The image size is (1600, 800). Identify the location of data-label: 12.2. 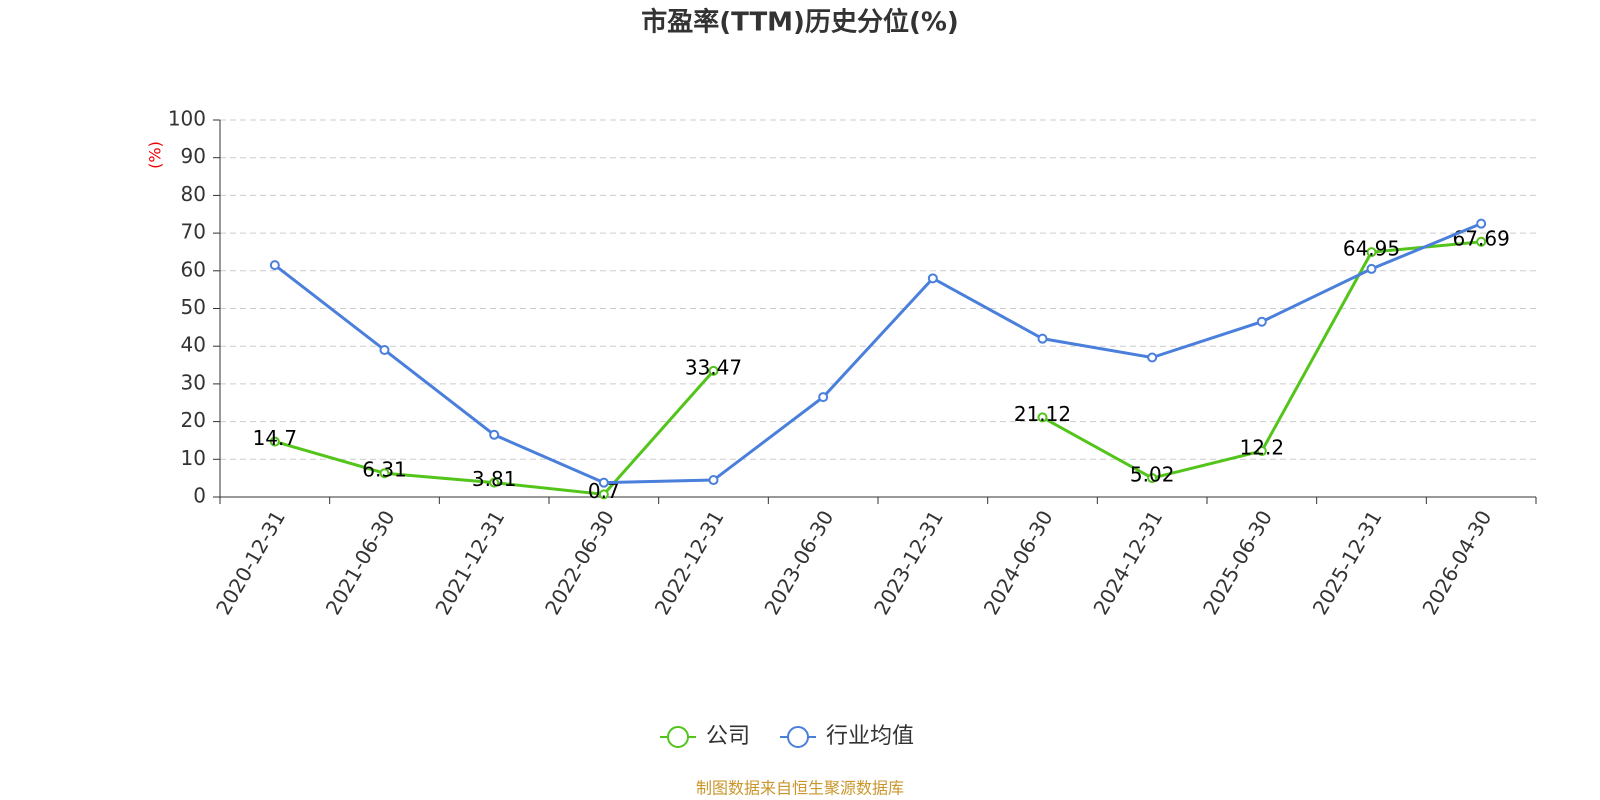
(1262, 448).